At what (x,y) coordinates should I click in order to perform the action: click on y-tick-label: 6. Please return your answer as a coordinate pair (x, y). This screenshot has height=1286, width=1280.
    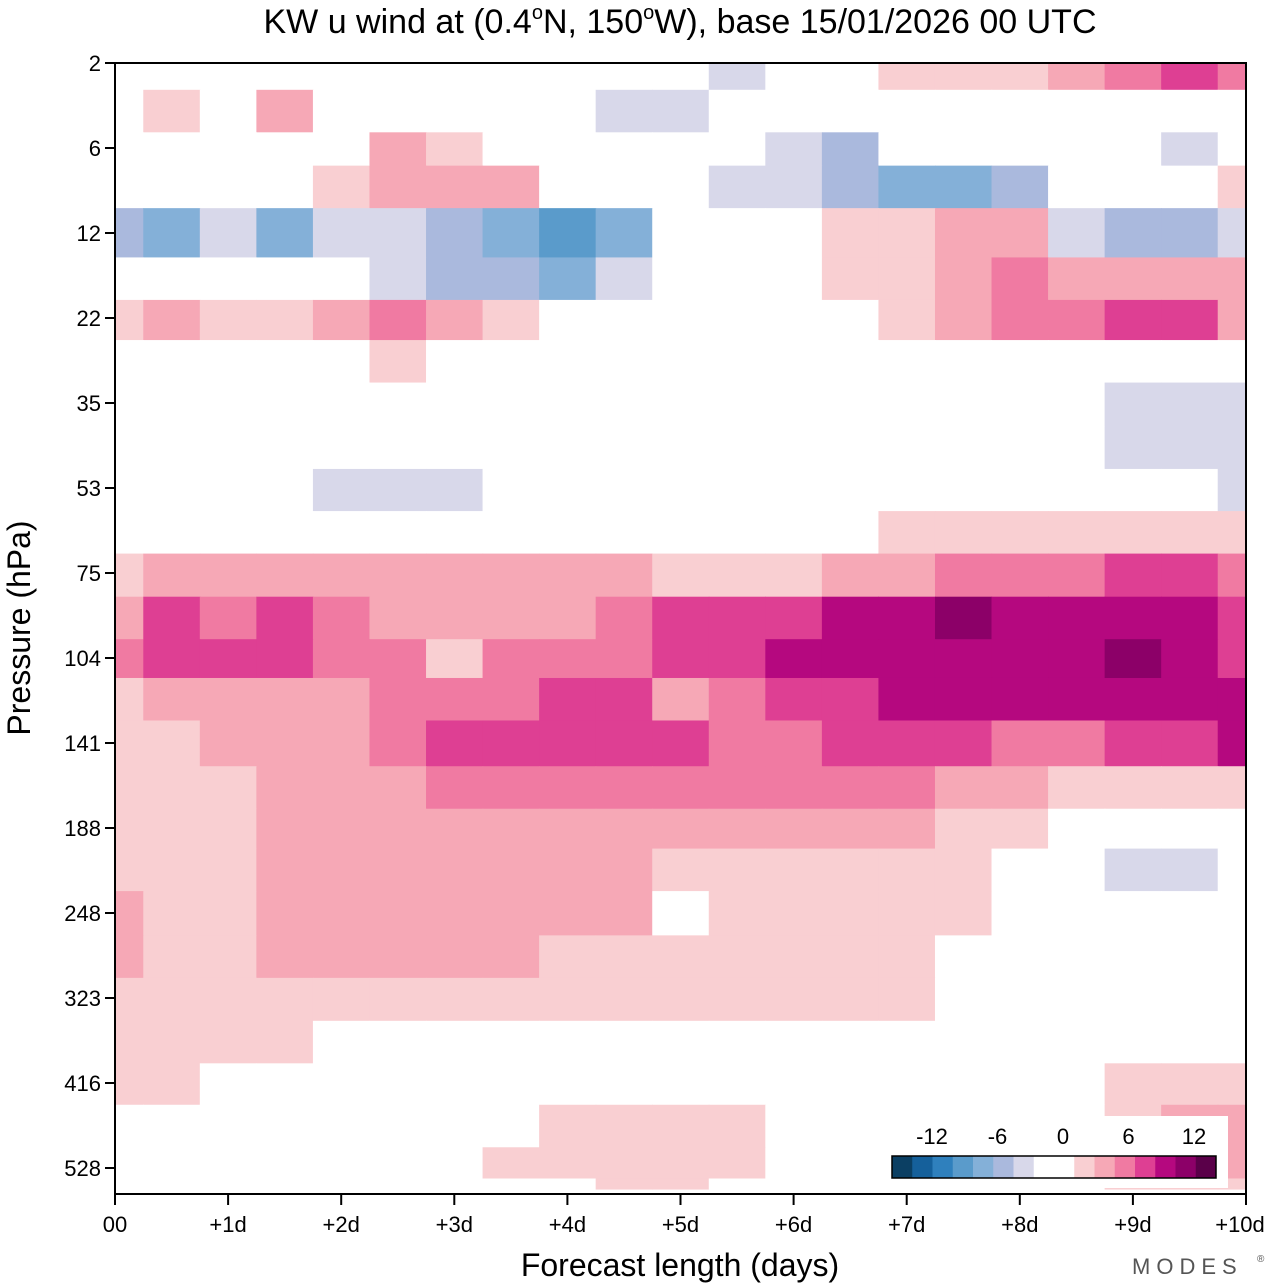
    Looking at the image, I should click on (95, 148).